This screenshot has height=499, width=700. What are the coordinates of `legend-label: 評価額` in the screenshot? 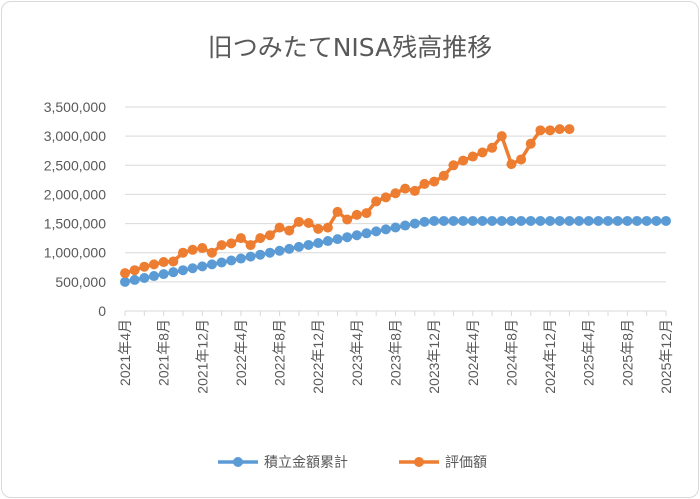 It's located at (466, 463).